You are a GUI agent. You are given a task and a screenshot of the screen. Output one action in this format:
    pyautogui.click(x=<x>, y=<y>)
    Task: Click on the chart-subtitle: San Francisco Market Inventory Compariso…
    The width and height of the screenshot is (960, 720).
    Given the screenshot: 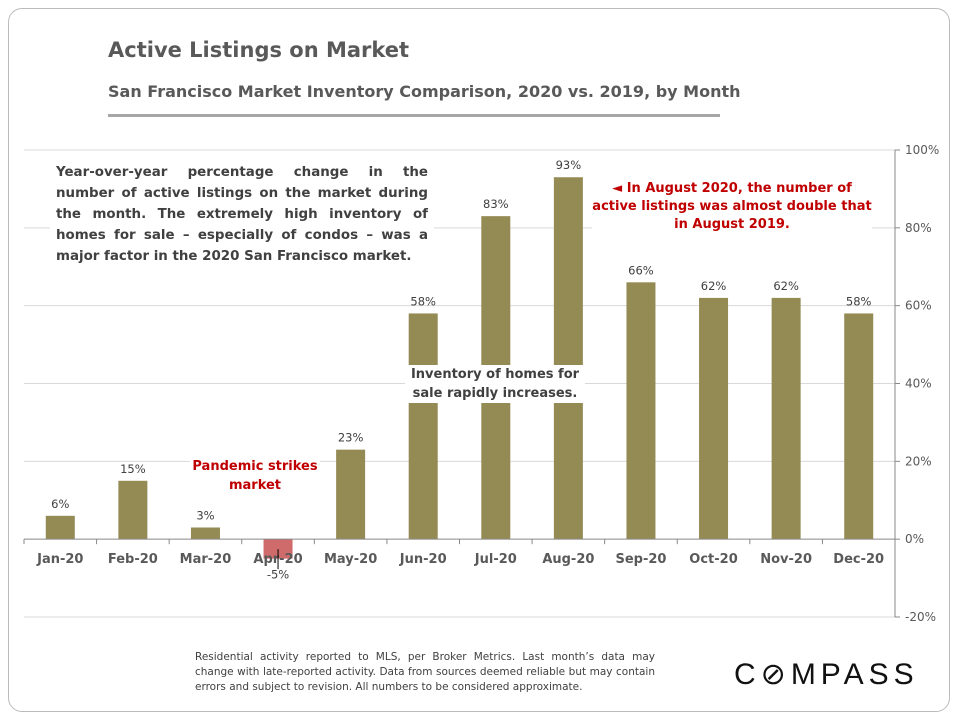 What is the action you would take?
    pyautogui.click(x=424, y=91)
    